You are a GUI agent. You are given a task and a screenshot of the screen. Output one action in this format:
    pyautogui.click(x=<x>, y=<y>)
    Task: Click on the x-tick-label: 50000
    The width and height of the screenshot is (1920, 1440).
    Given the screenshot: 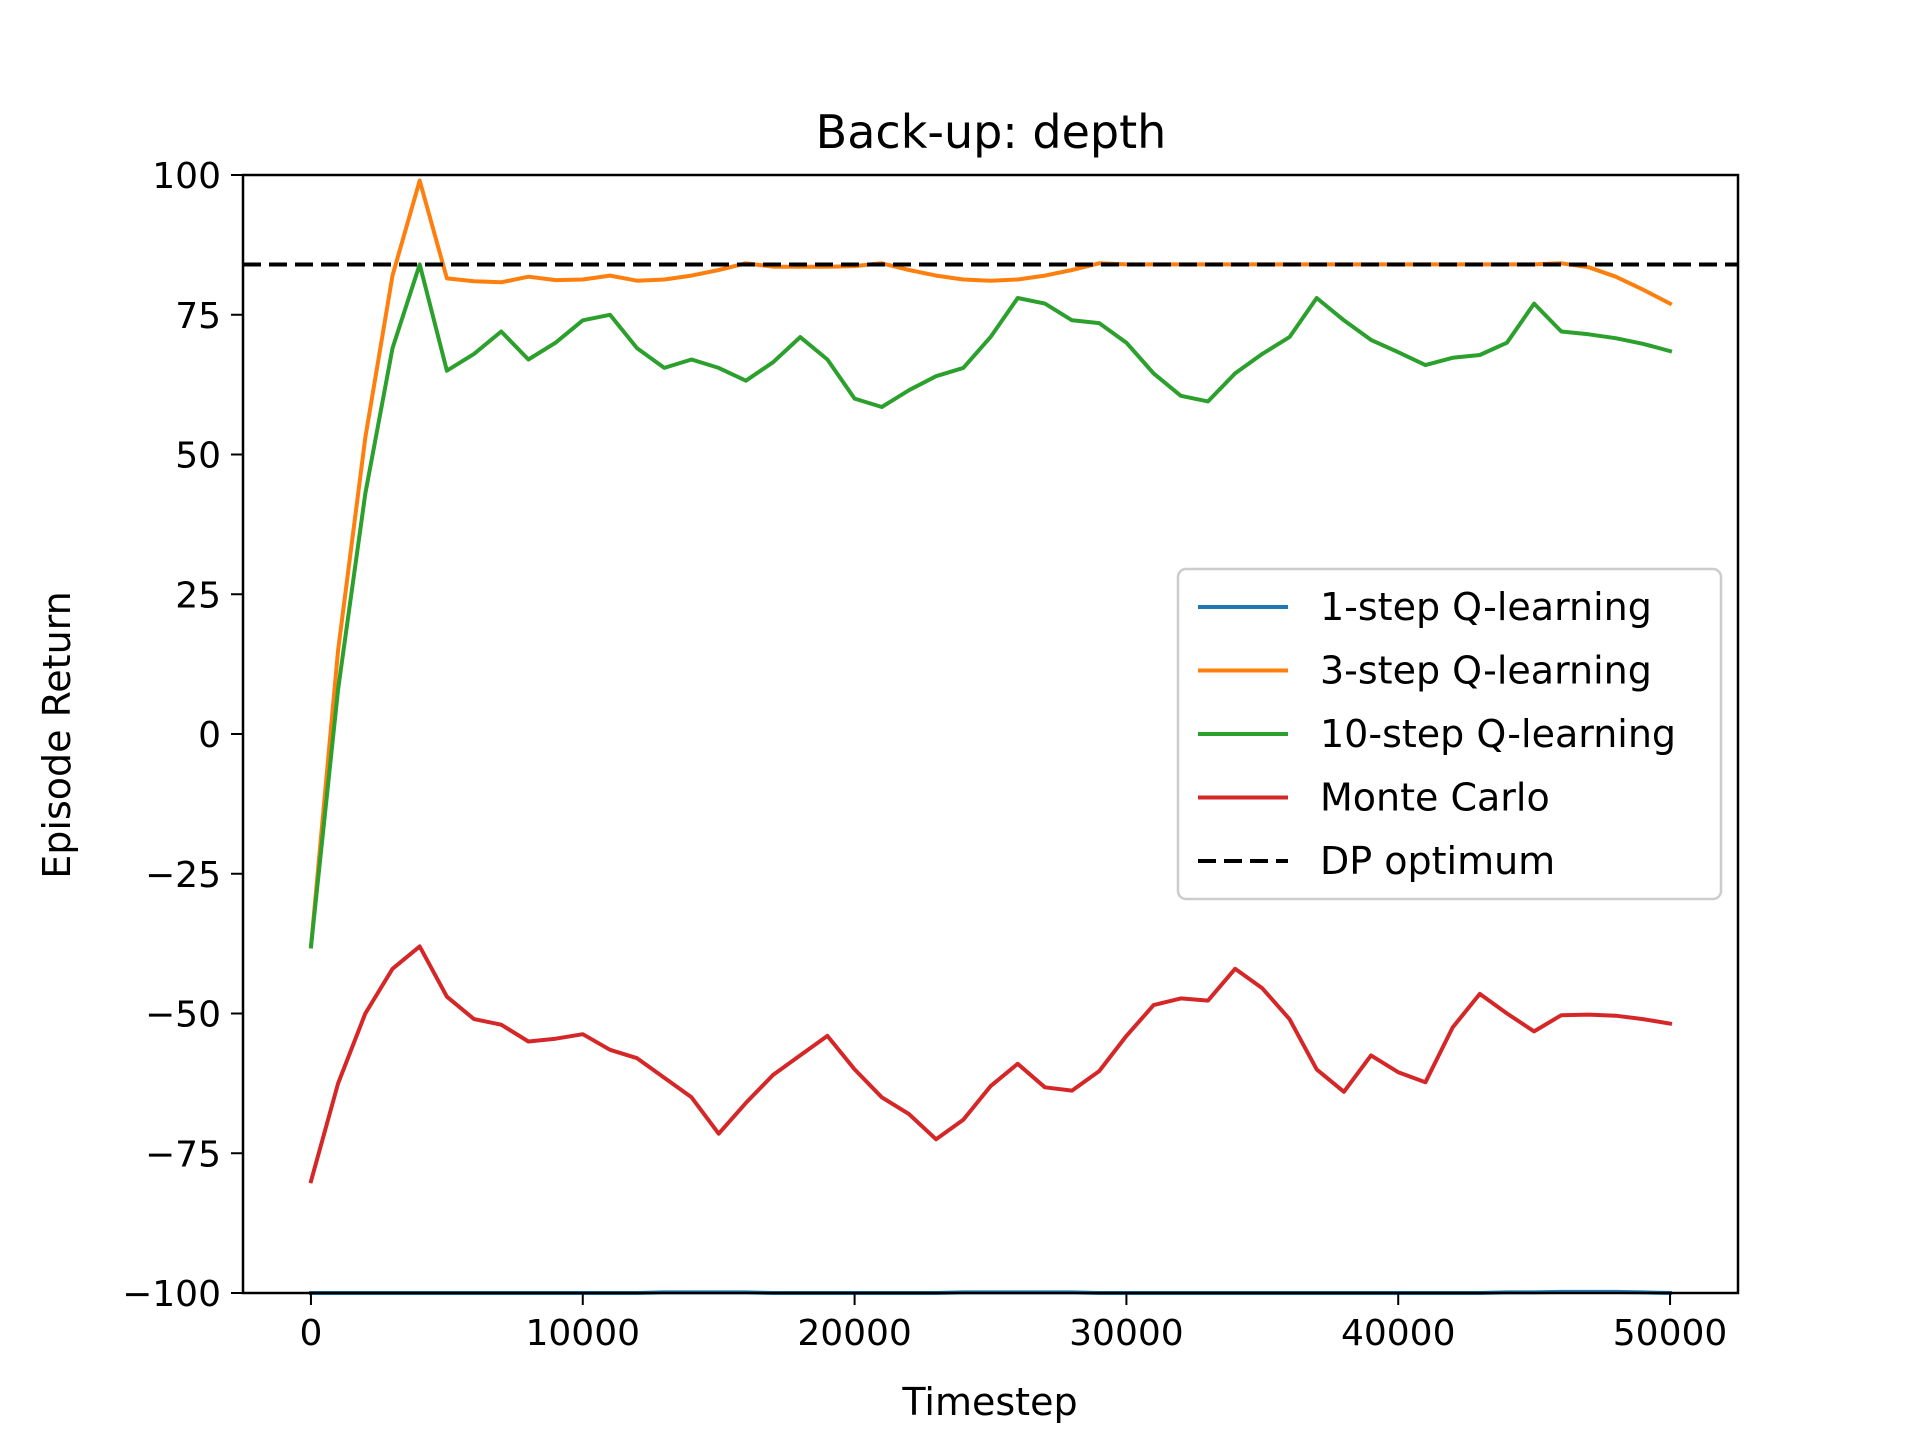 What is the action you would take?
    pyautogui.click(x=1670, y=1333)
    